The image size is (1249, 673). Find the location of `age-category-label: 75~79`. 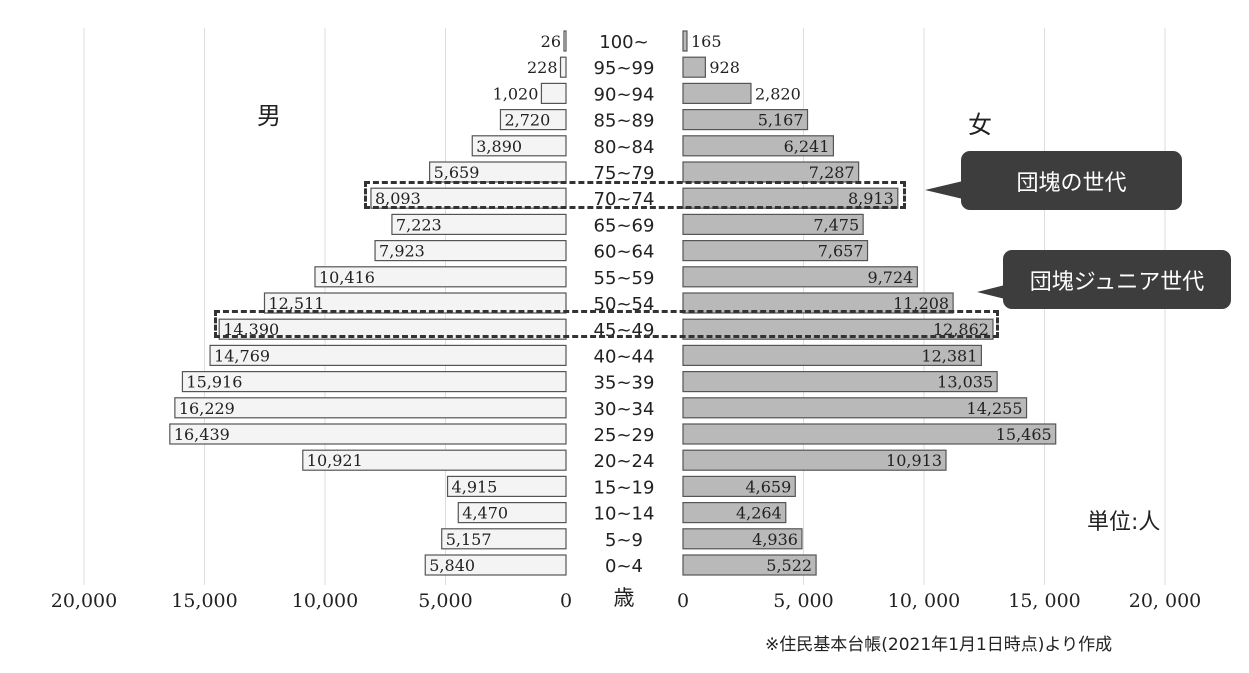

age-category-label: 75~79 is located at coordinates (624, 173).